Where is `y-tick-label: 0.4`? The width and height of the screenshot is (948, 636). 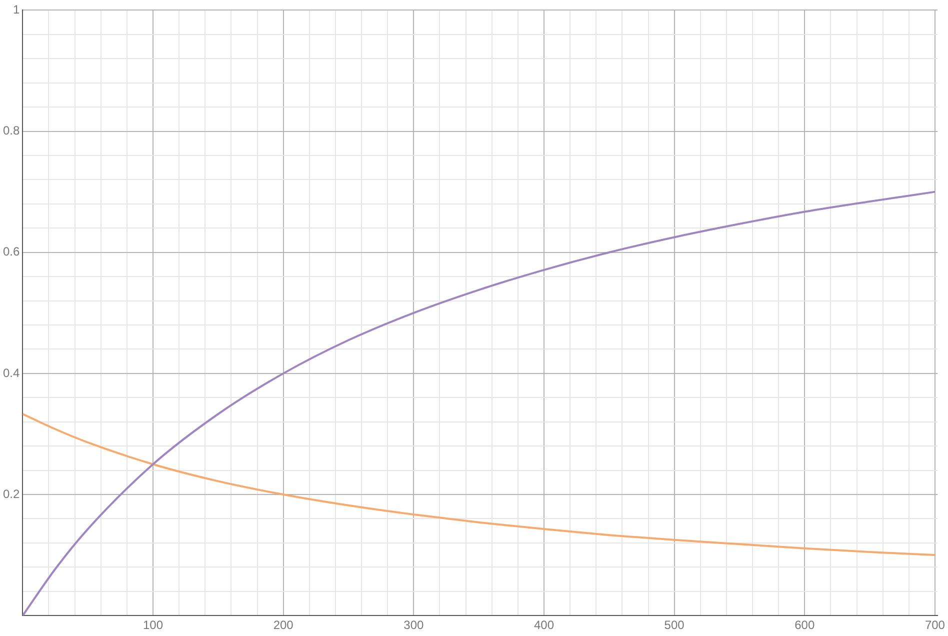
y-tick-label: 0.4 is located at coordinates (11, 373).